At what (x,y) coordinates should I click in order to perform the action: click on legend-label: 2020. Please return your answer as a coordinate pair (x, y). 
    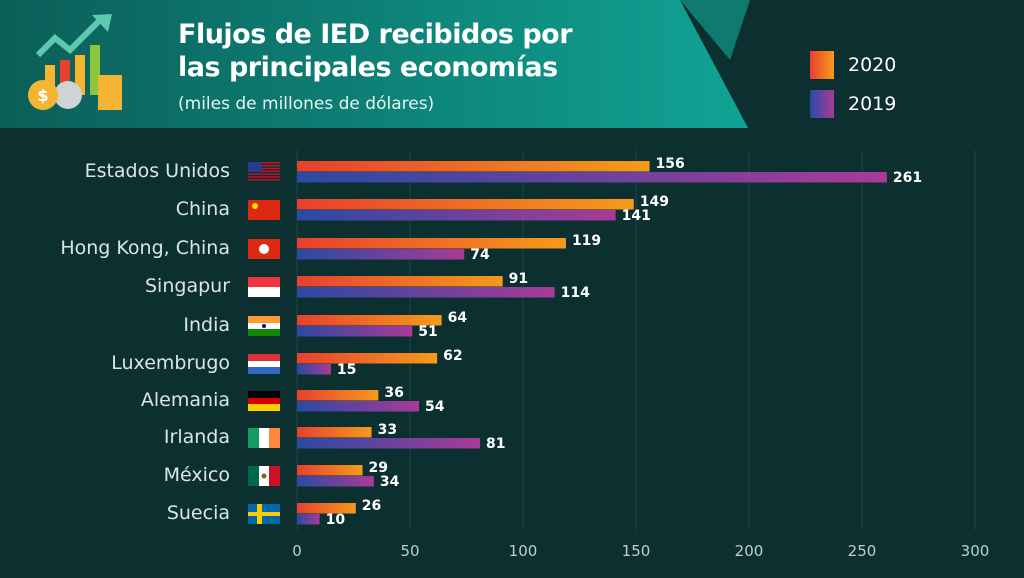
    Looking at the image, I should click on (872, 65).